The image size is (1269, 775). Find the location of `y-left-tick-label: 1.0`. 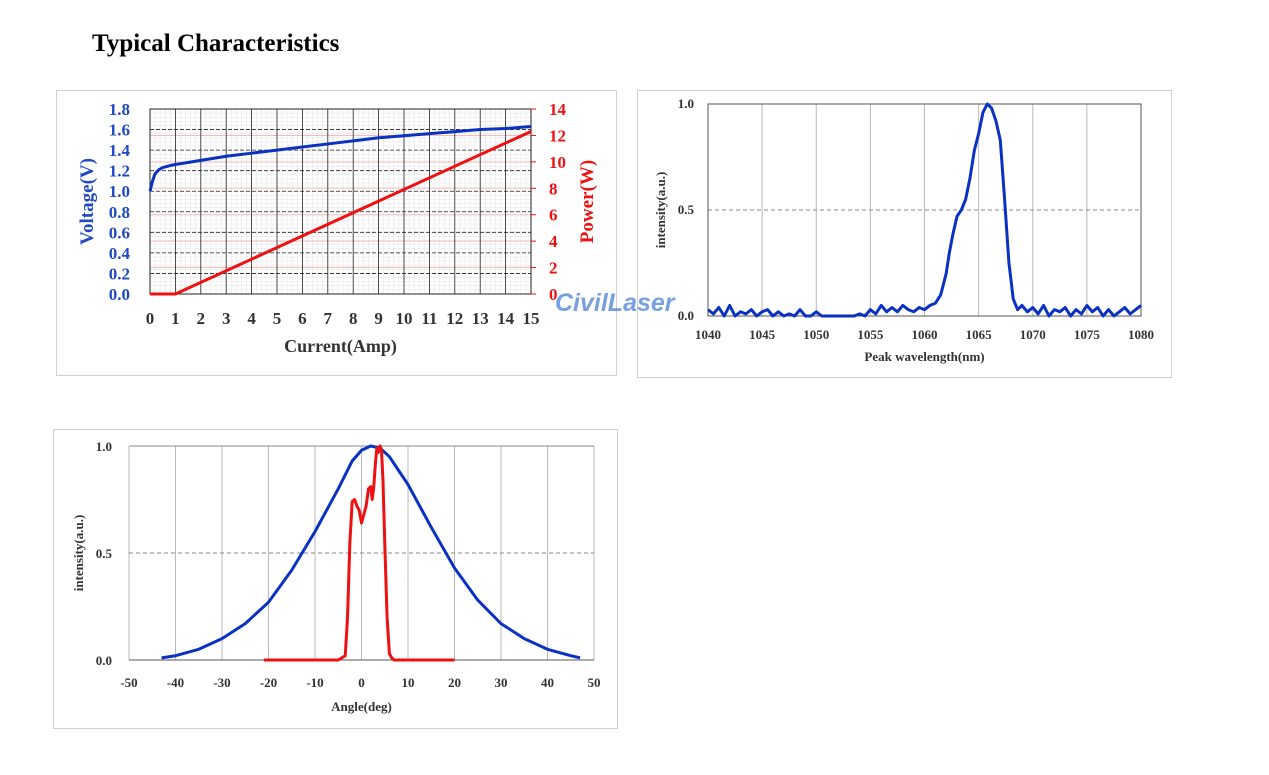

y-left-tick-label: 1.0 is located at coordinates (119, 191).